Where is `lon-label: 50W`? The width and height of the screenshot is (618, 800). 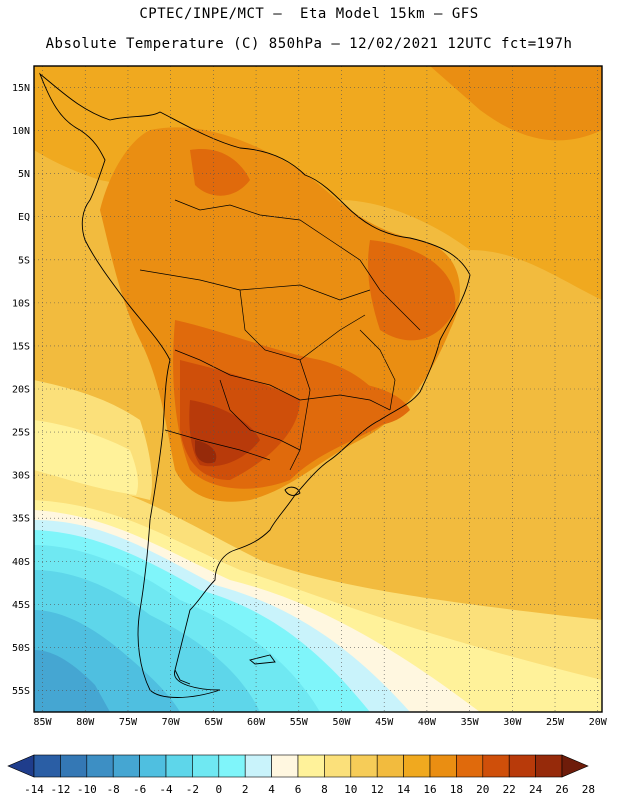 lon-label: 50W is located at coordinates (341, 722).